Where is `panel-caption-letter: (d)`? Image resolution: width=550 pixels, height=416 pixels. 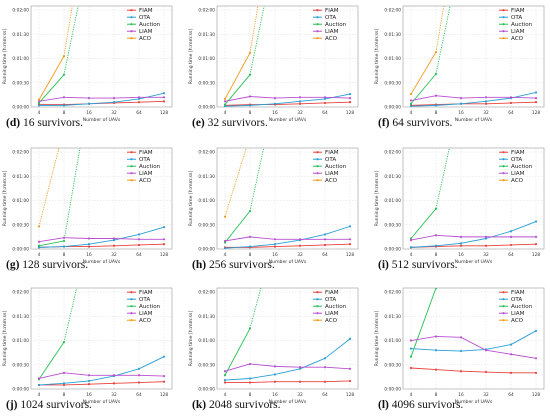 panel-caption-letter: (d) is located at coordinates (13, 123).